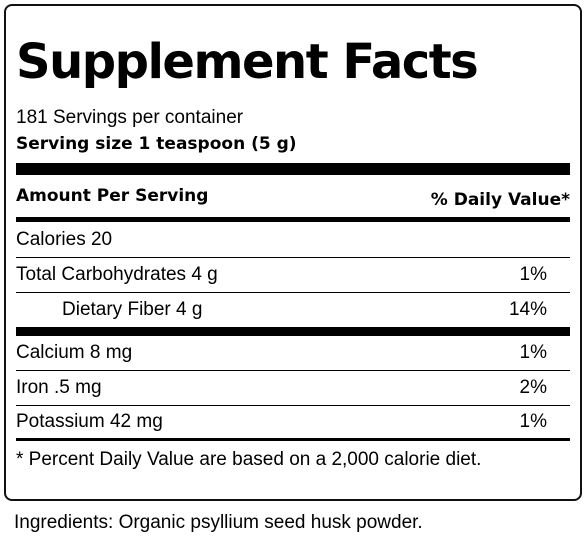  Describe the element at coordinates (533, 387) in the screenshot. I see `nutrient-daily-value: 2%` at that location.